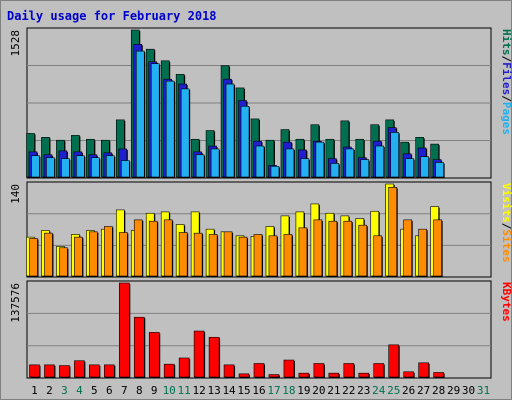 The width and height of the screenshot is (512, 401). I want to click on x-tick-label-10: 10, so click(169, 390).